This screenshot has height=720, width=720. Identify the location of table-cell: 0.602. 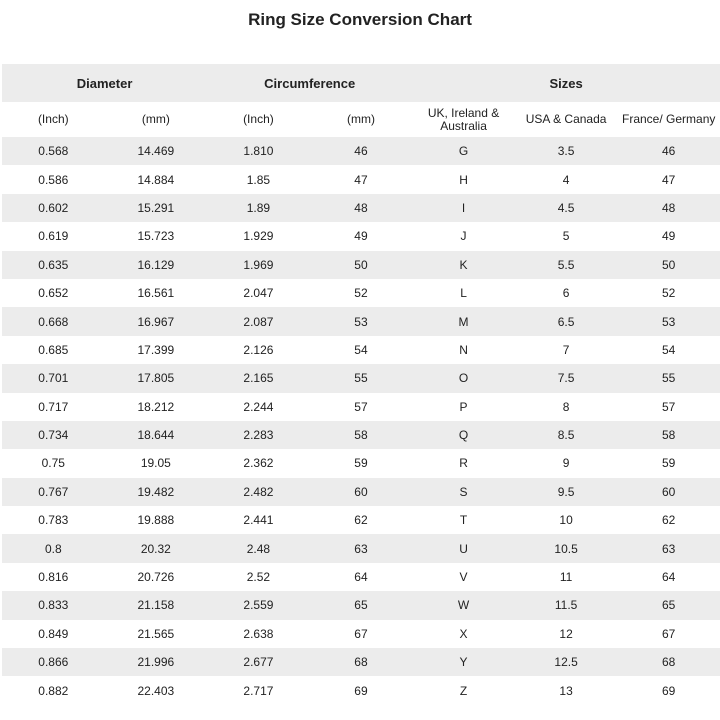
(53, 208).